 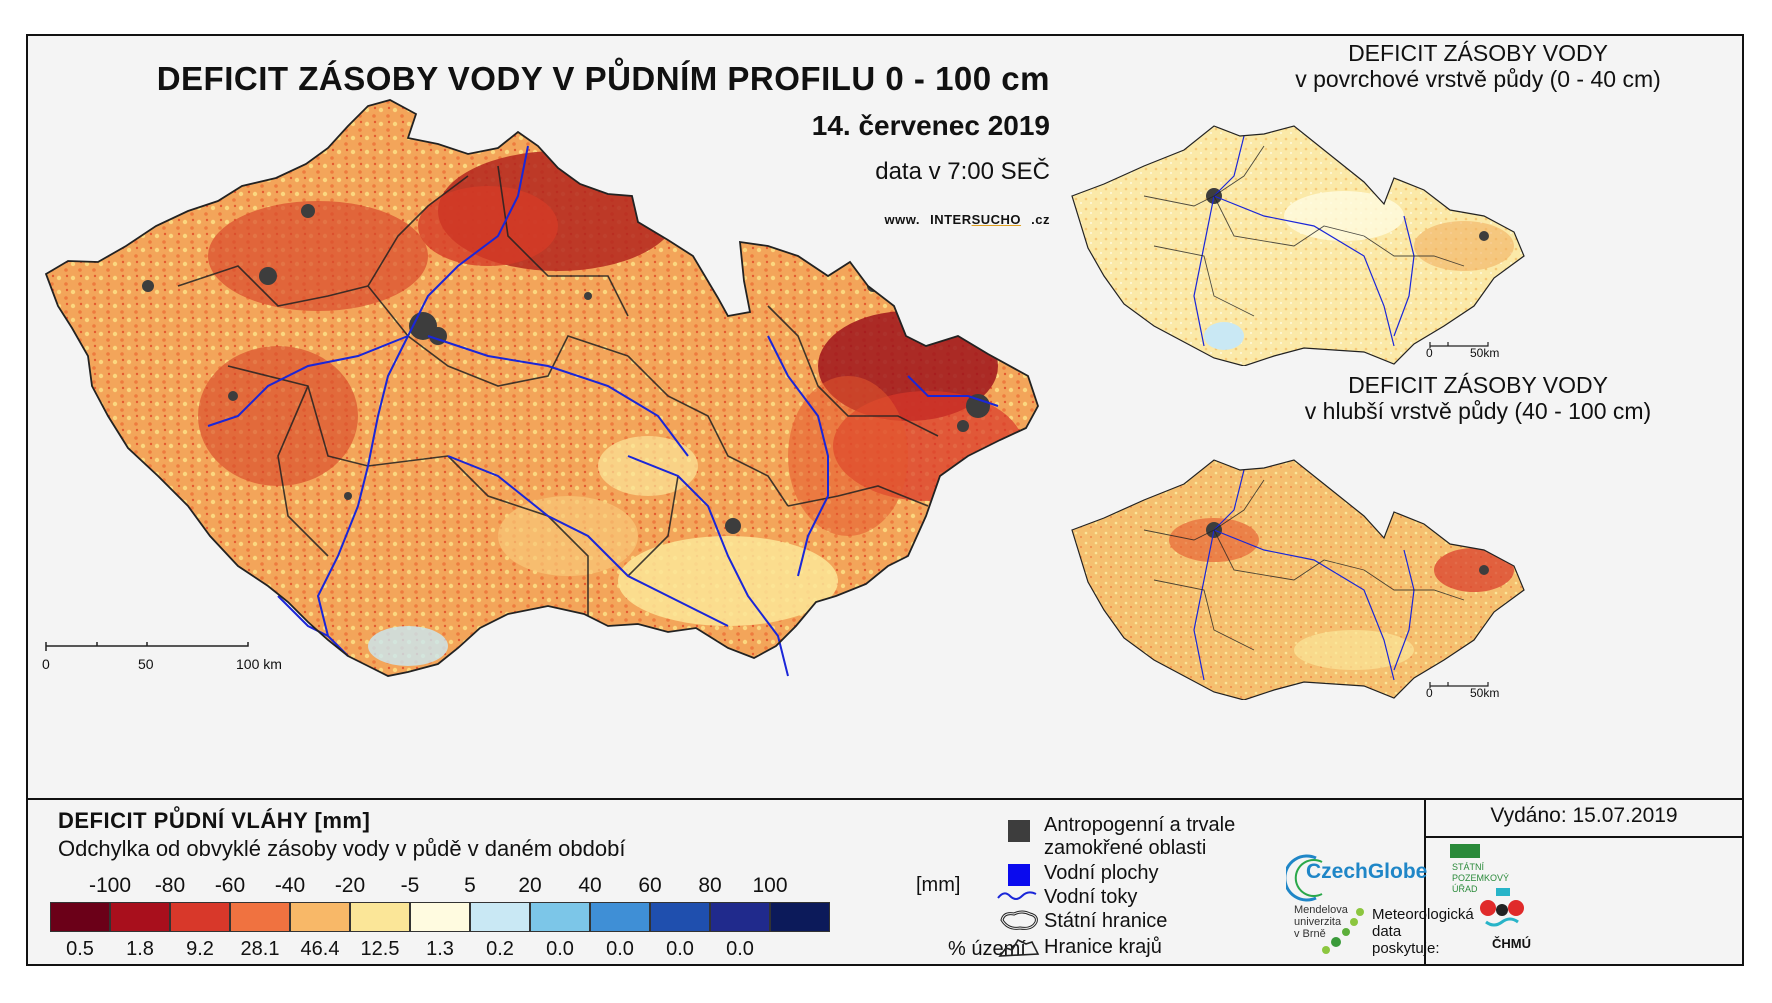 I want to click on anthropogenic-label-line1: Antropogenní a trvale, so click(x=1140, y=825).